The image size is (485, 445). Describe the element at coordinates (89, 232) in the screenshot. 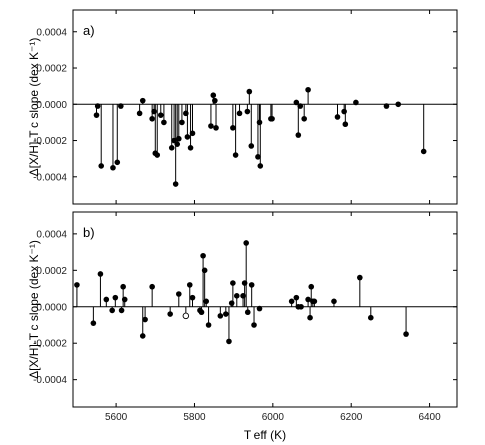

I see `panel-label: b)` at that location.